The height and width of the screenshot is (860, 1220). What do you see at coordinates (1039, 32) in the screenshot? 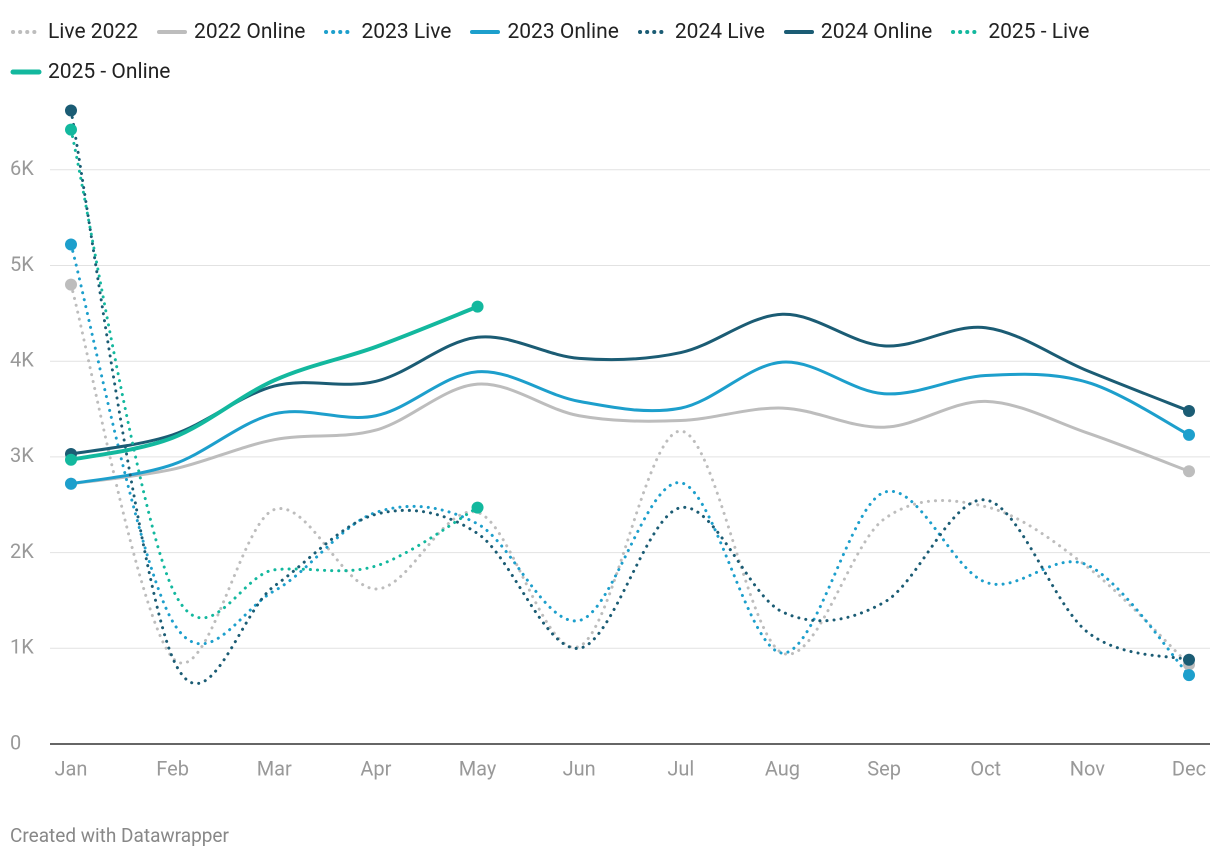
I see `legend-label: 2025 - Live` at bounding box center [1039, 32].